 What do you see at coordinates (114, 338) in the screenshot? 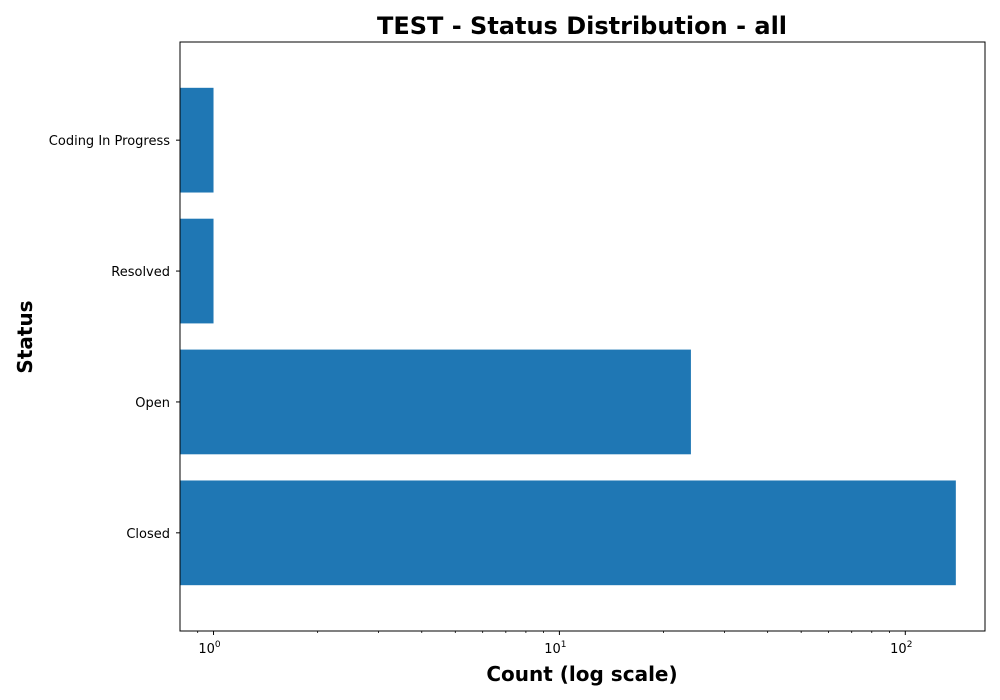
I see `y-ticks: Closed Open Resolved Coding In Progress` at bounding box center [114, 338].